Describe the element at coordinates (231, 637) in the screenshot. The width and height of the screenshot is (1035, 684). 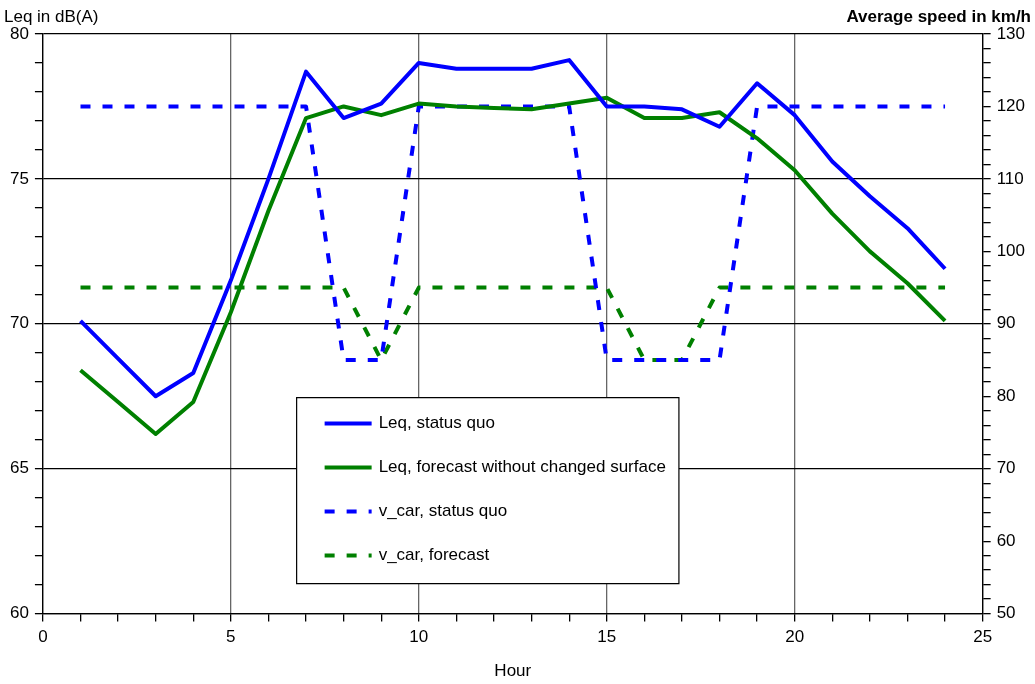
I see `x-tick-label: 5` at that location.